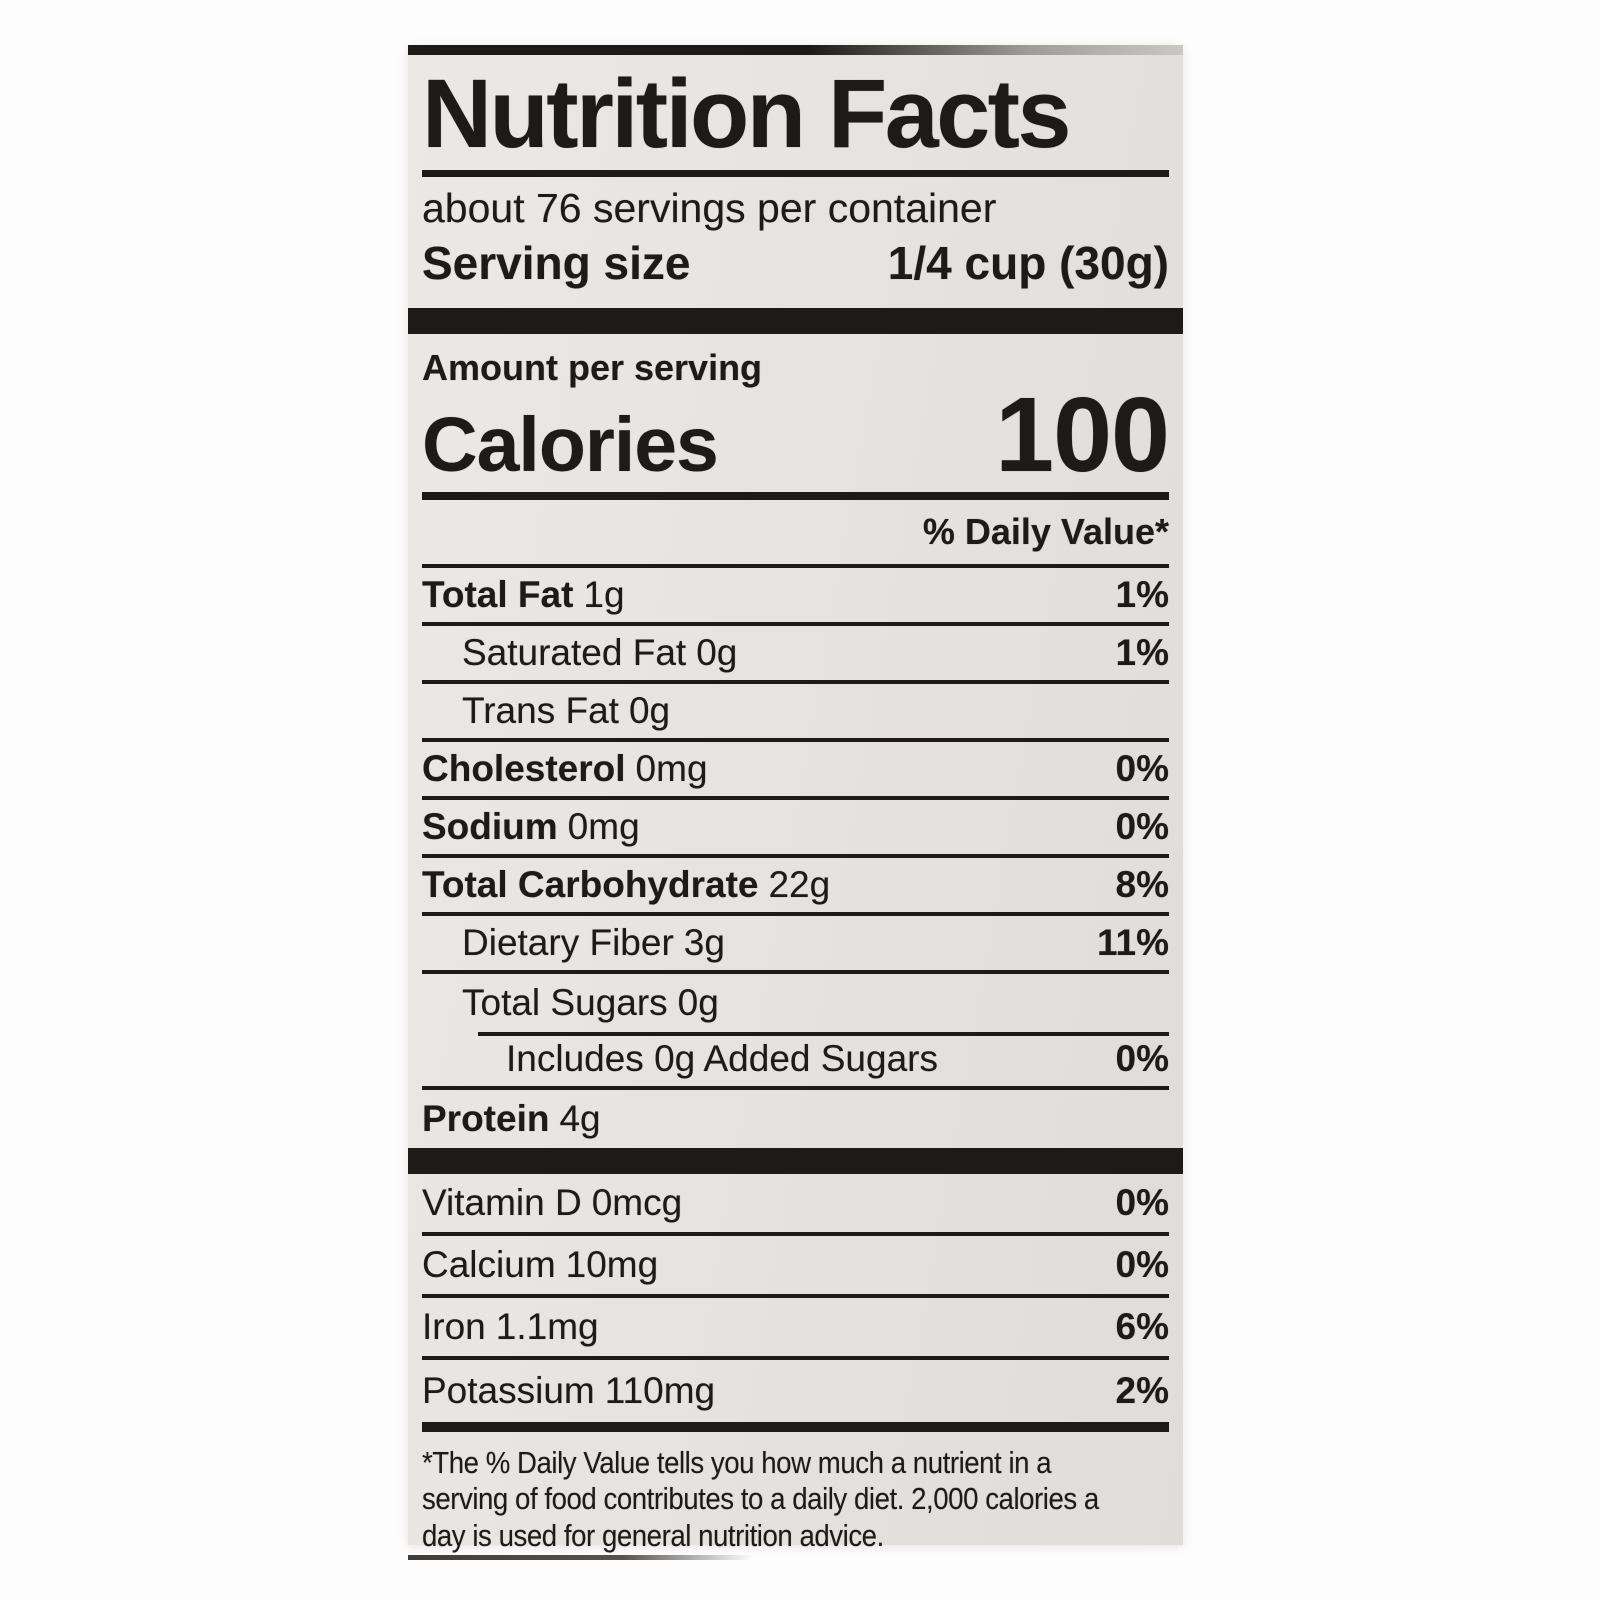 This screenshot has width=1600, height=1600. Describe the element at coordinates (1045, 531) in the screenshot. I see `daily-value-header: % Daily Value*` at that location.